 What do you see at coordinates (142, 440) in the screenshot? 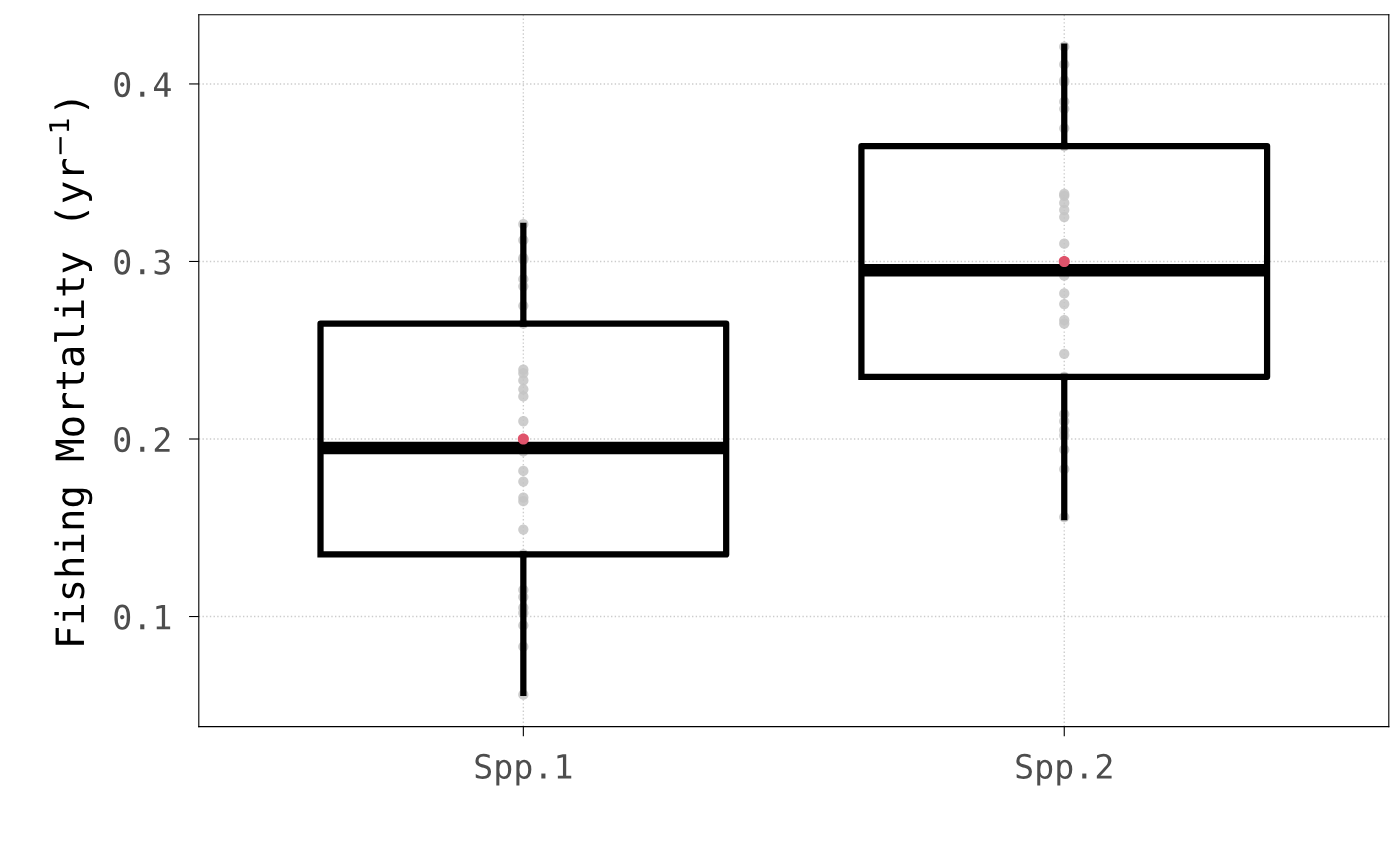
I see `y-tick-label: 0.2` at bounding box center [142, 440].